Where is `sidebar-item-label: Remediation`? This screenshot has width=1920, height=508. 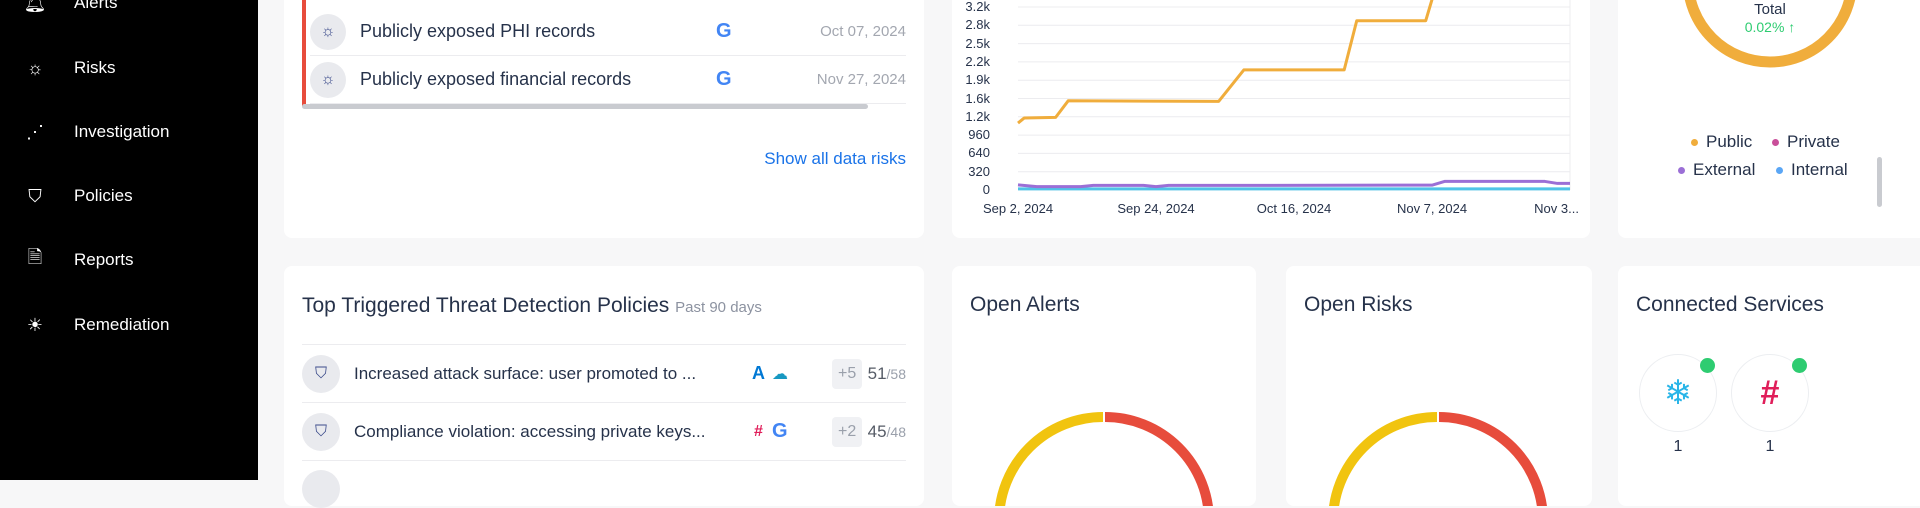 sidebar-item-label: Remediation is located at coordinates (122, 324).